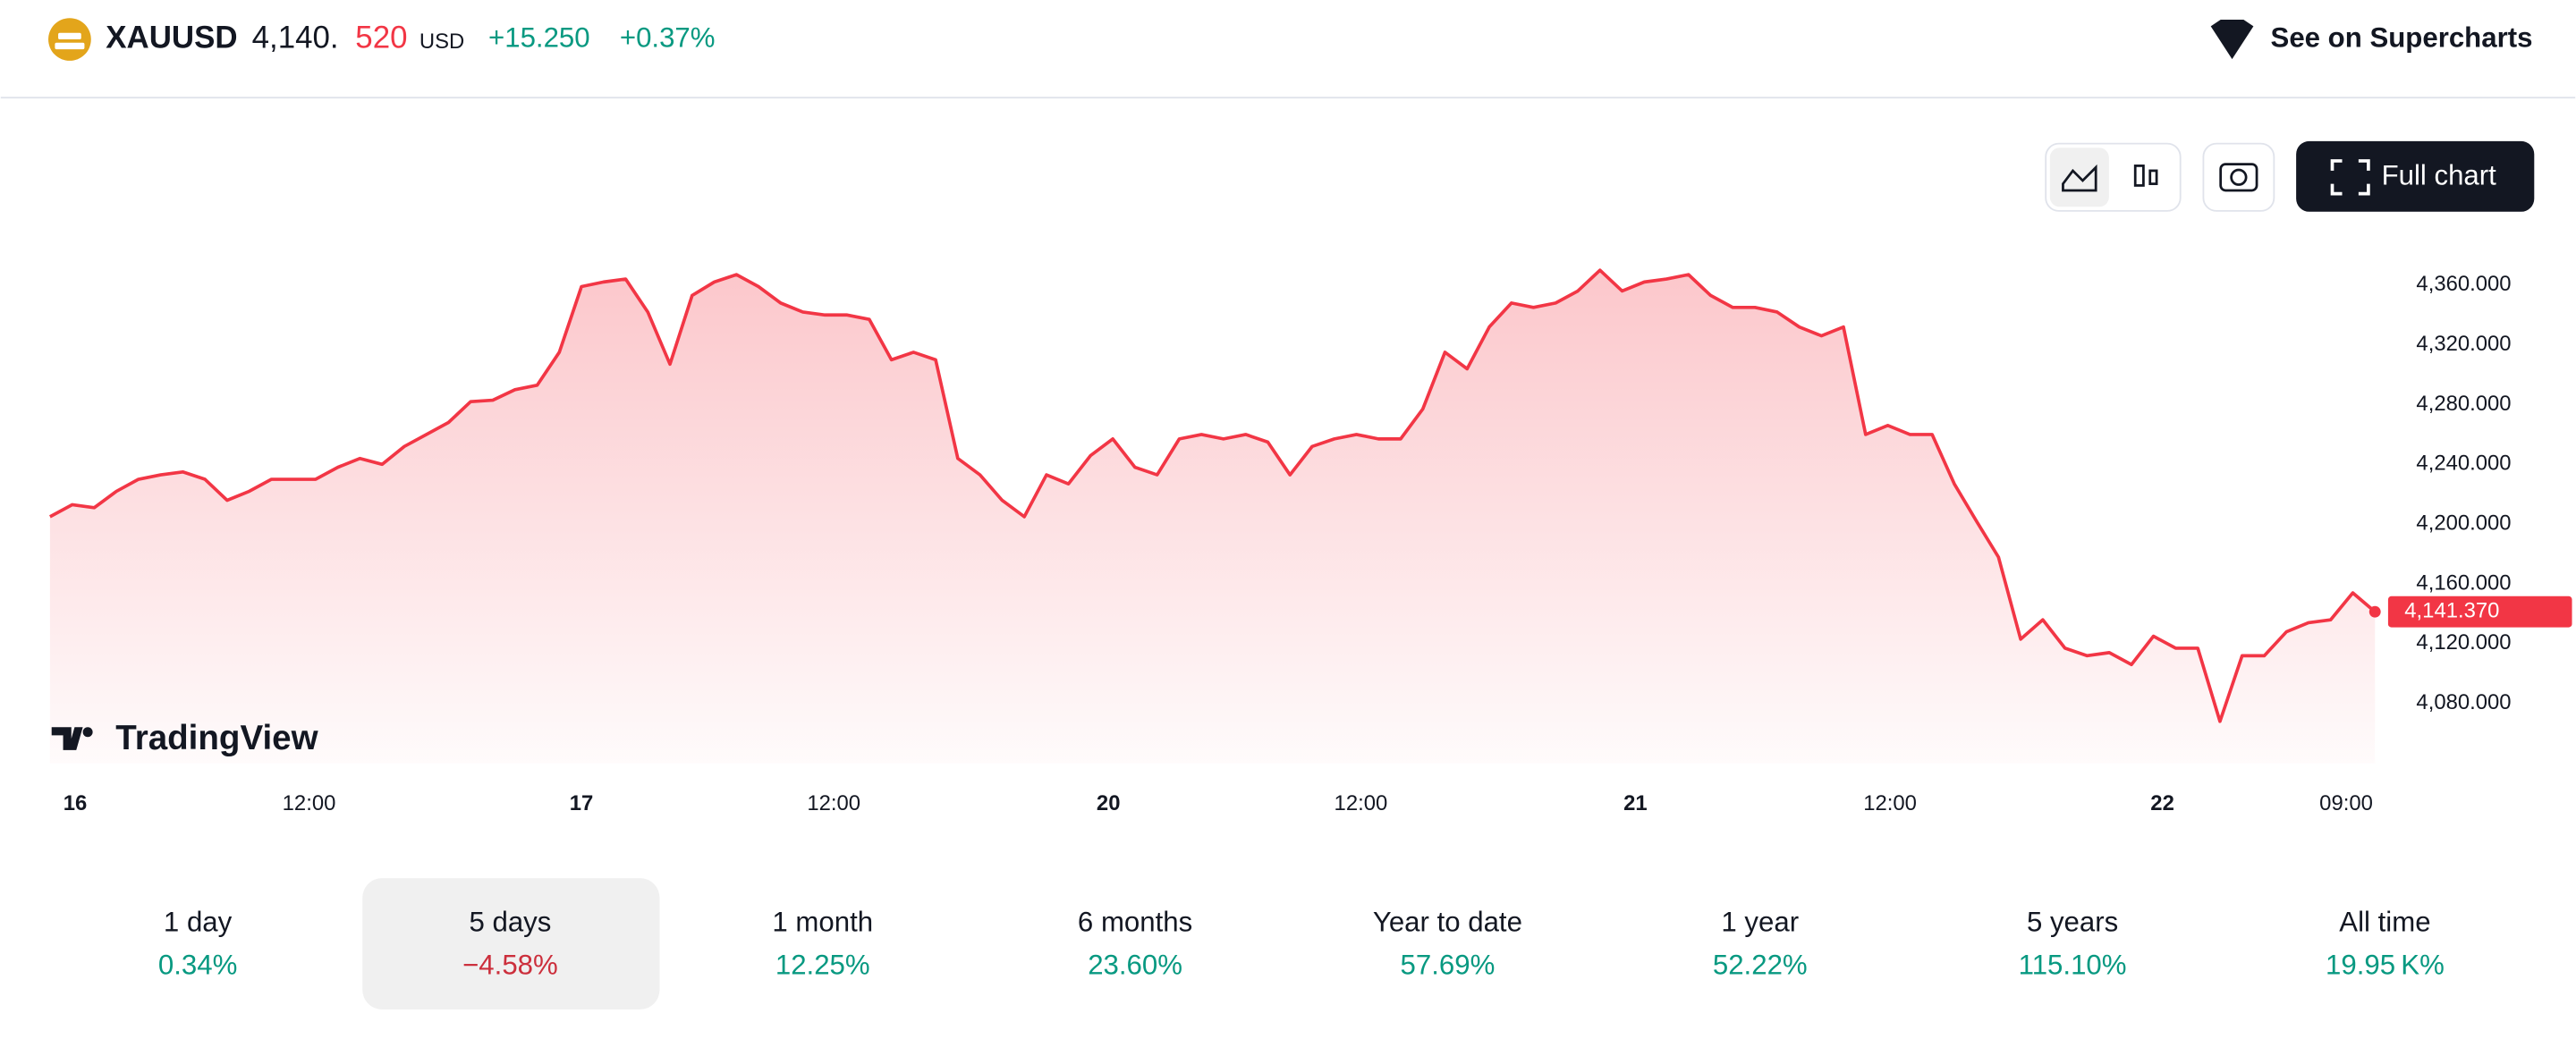  What do you see at coordinates (2079, 178) in the screenshot?
I see `line-icon` at bounding box center [2079, 178].